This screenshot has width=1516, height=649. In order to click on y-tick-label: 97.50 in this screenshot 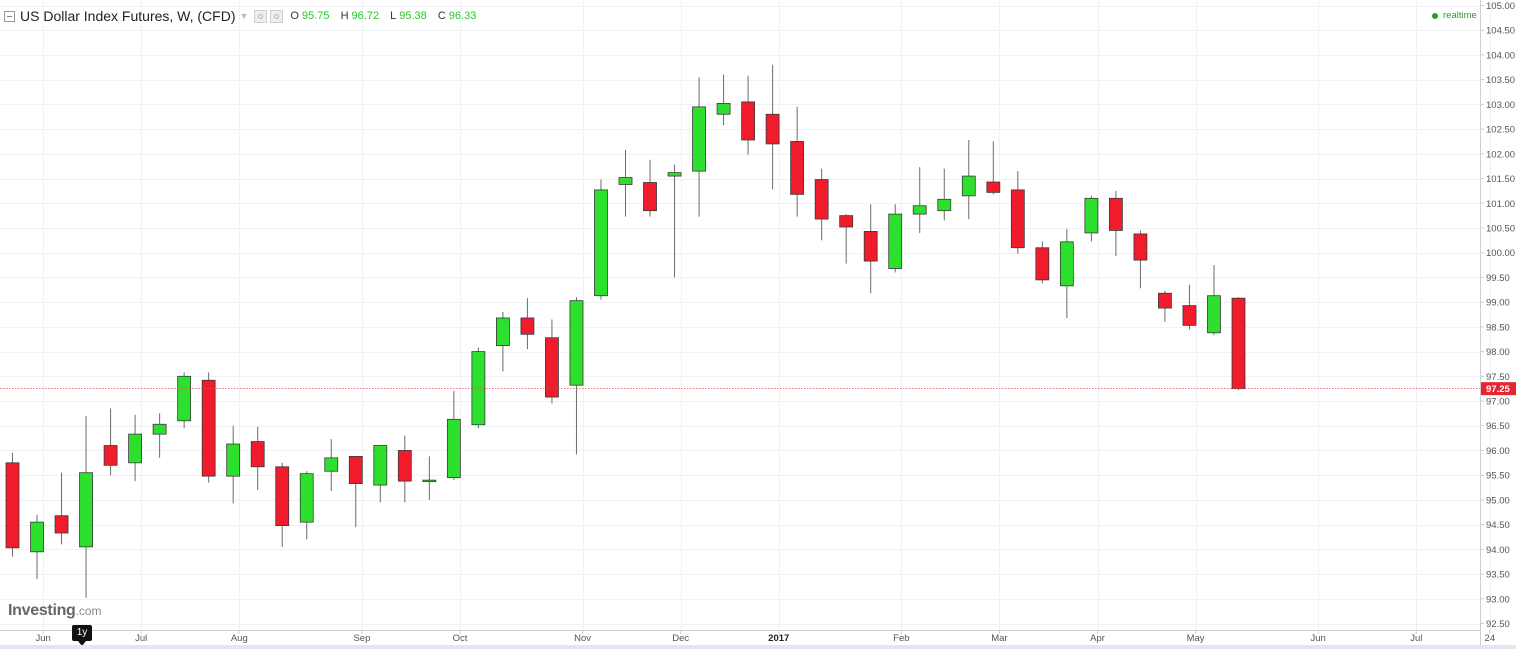, I will do `click(1498, 377)`.